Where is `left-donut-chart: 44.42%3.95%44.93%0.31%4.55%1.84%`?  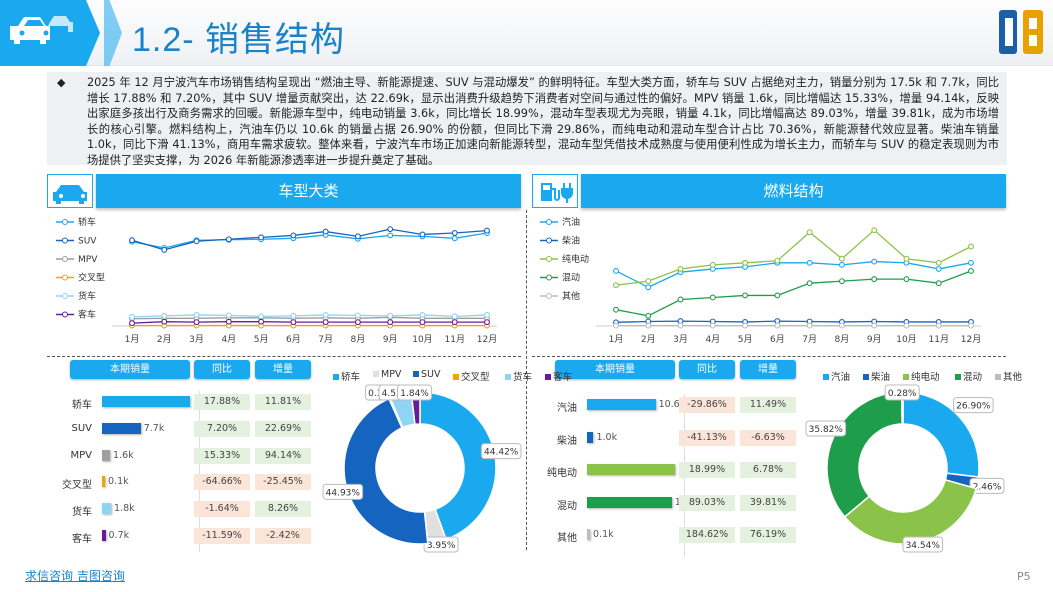 left-donut-chart: 44.42%3.95%44.93%0.31%4.55%1.84% is located at coordinates (422, 468).